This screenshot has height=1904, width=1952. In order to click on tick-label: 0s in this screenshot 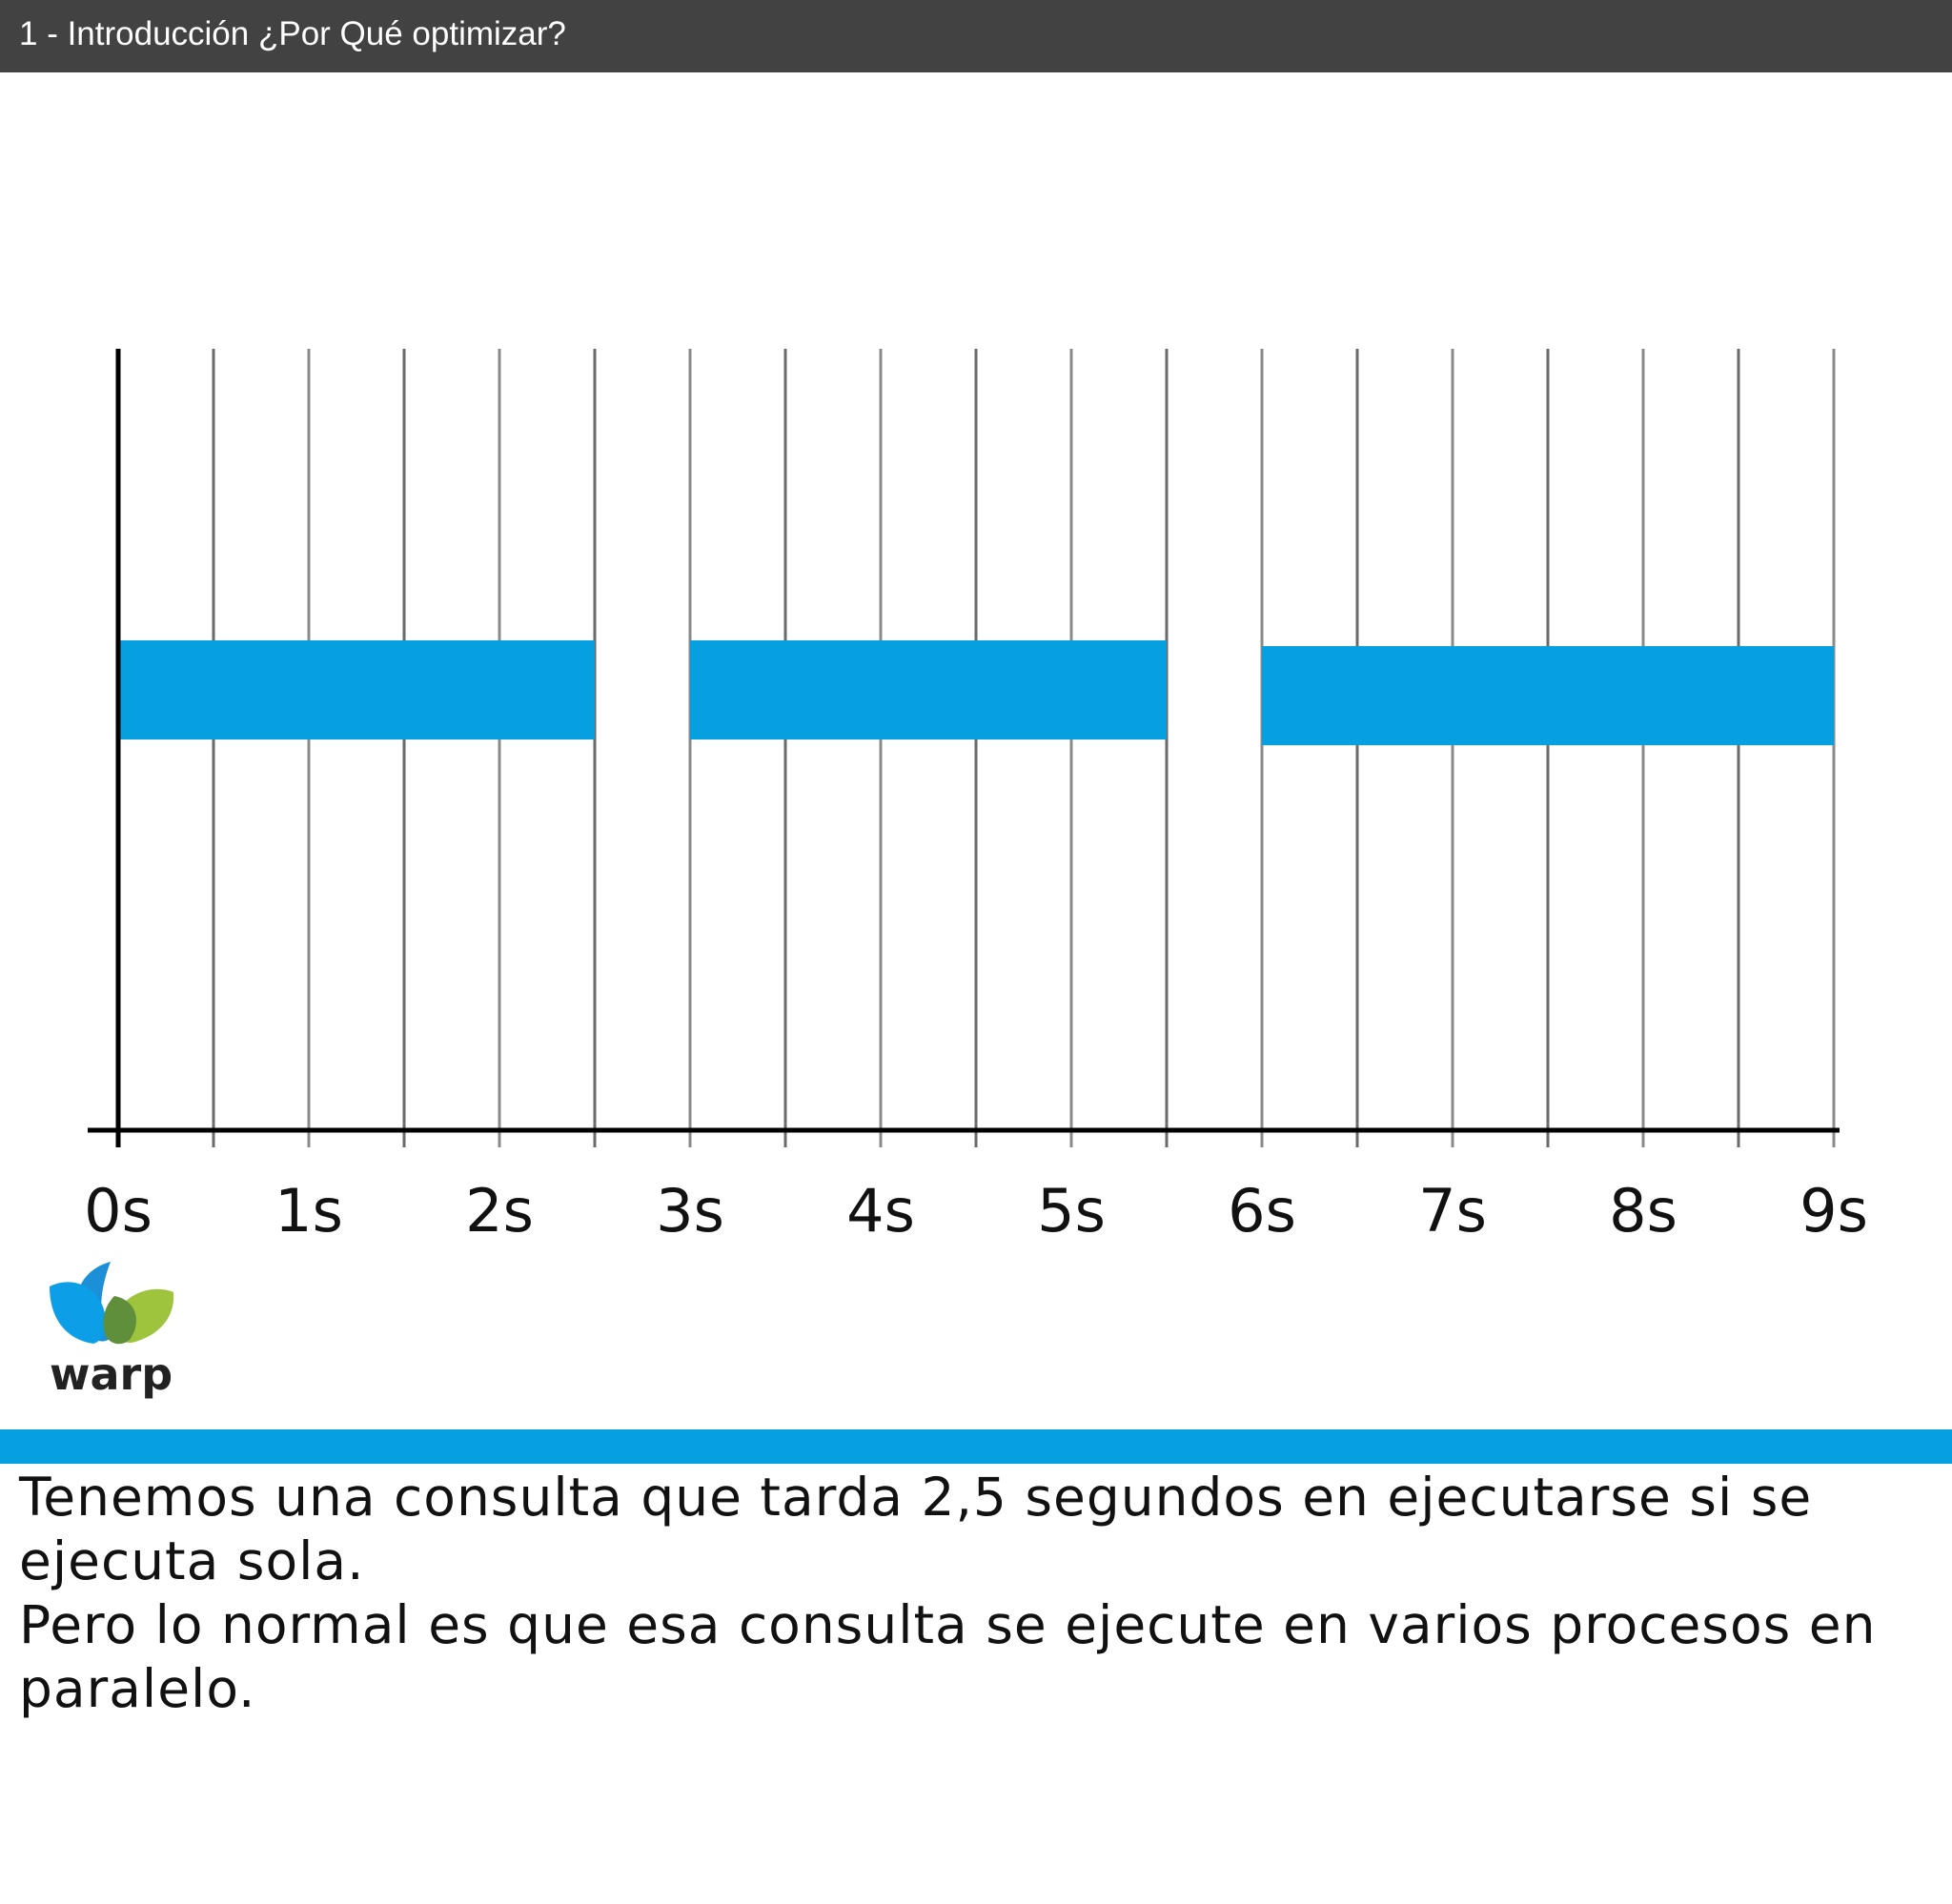, I will do `click(118, 1211)`.